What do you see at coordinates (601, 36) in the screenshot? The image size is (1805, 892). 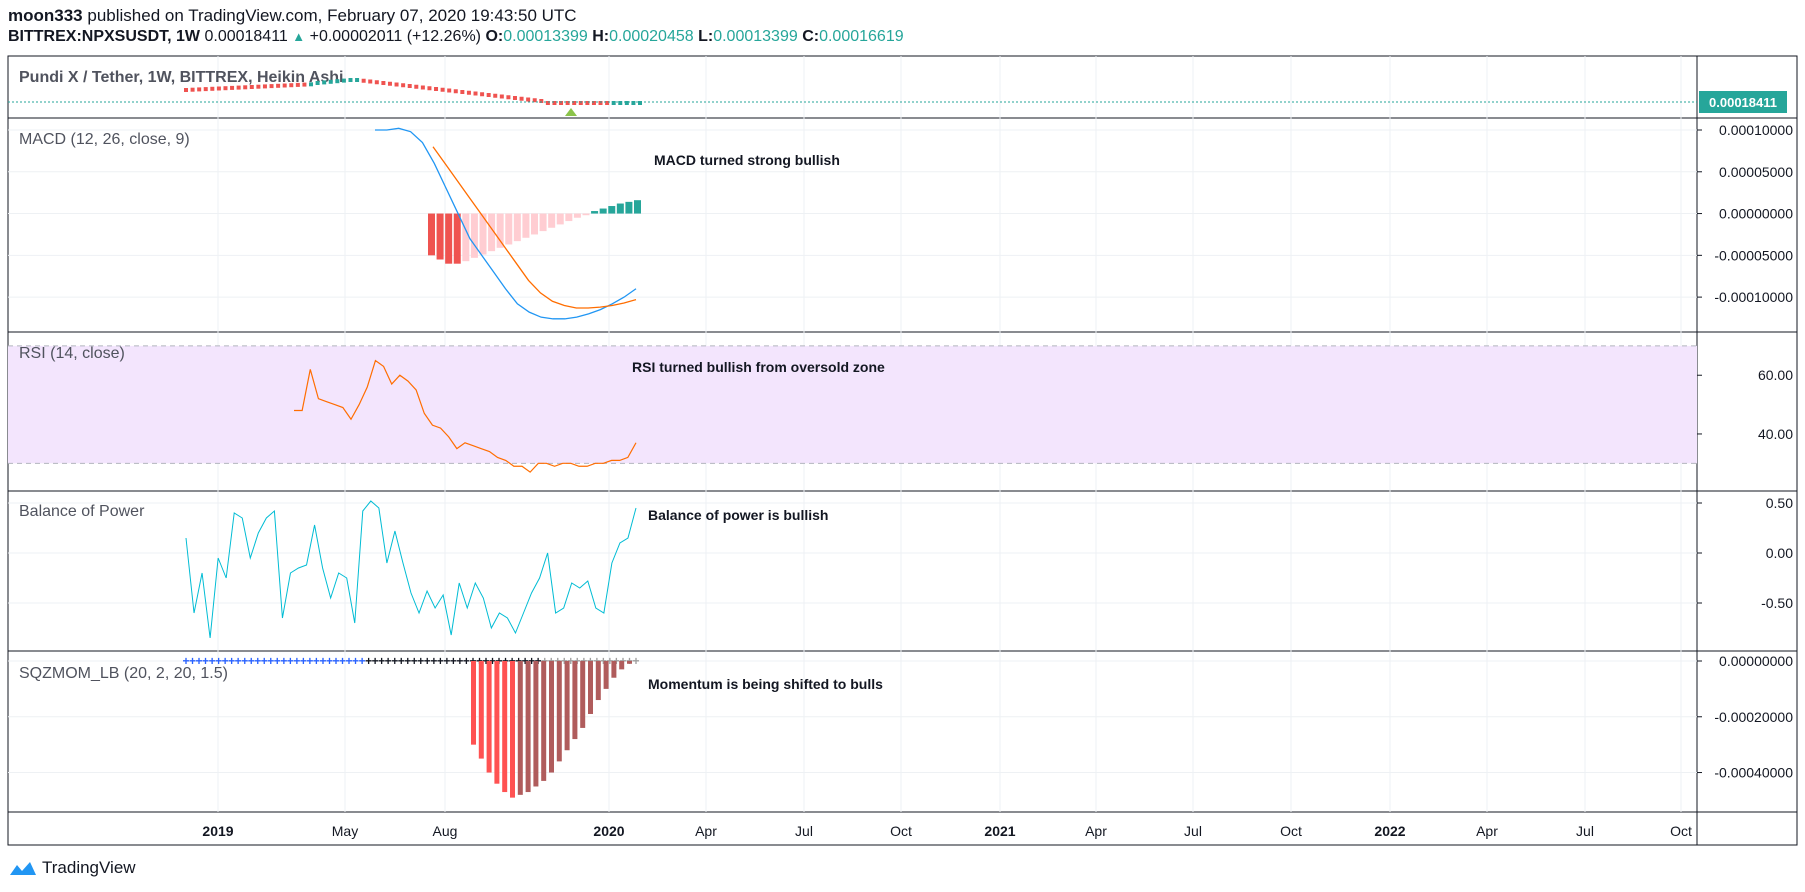 I see `high-label: H:` at bounding box center [601, 36].